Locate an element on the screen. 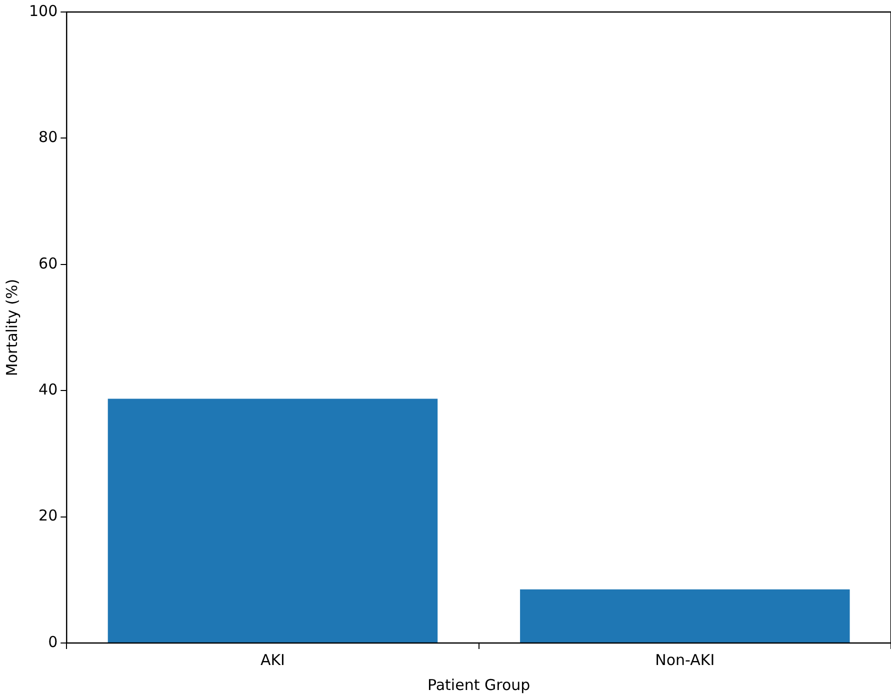 The width and height of the screenshot is (891, 699). y-tick-label: 20 is located at coordinates (48, 515).